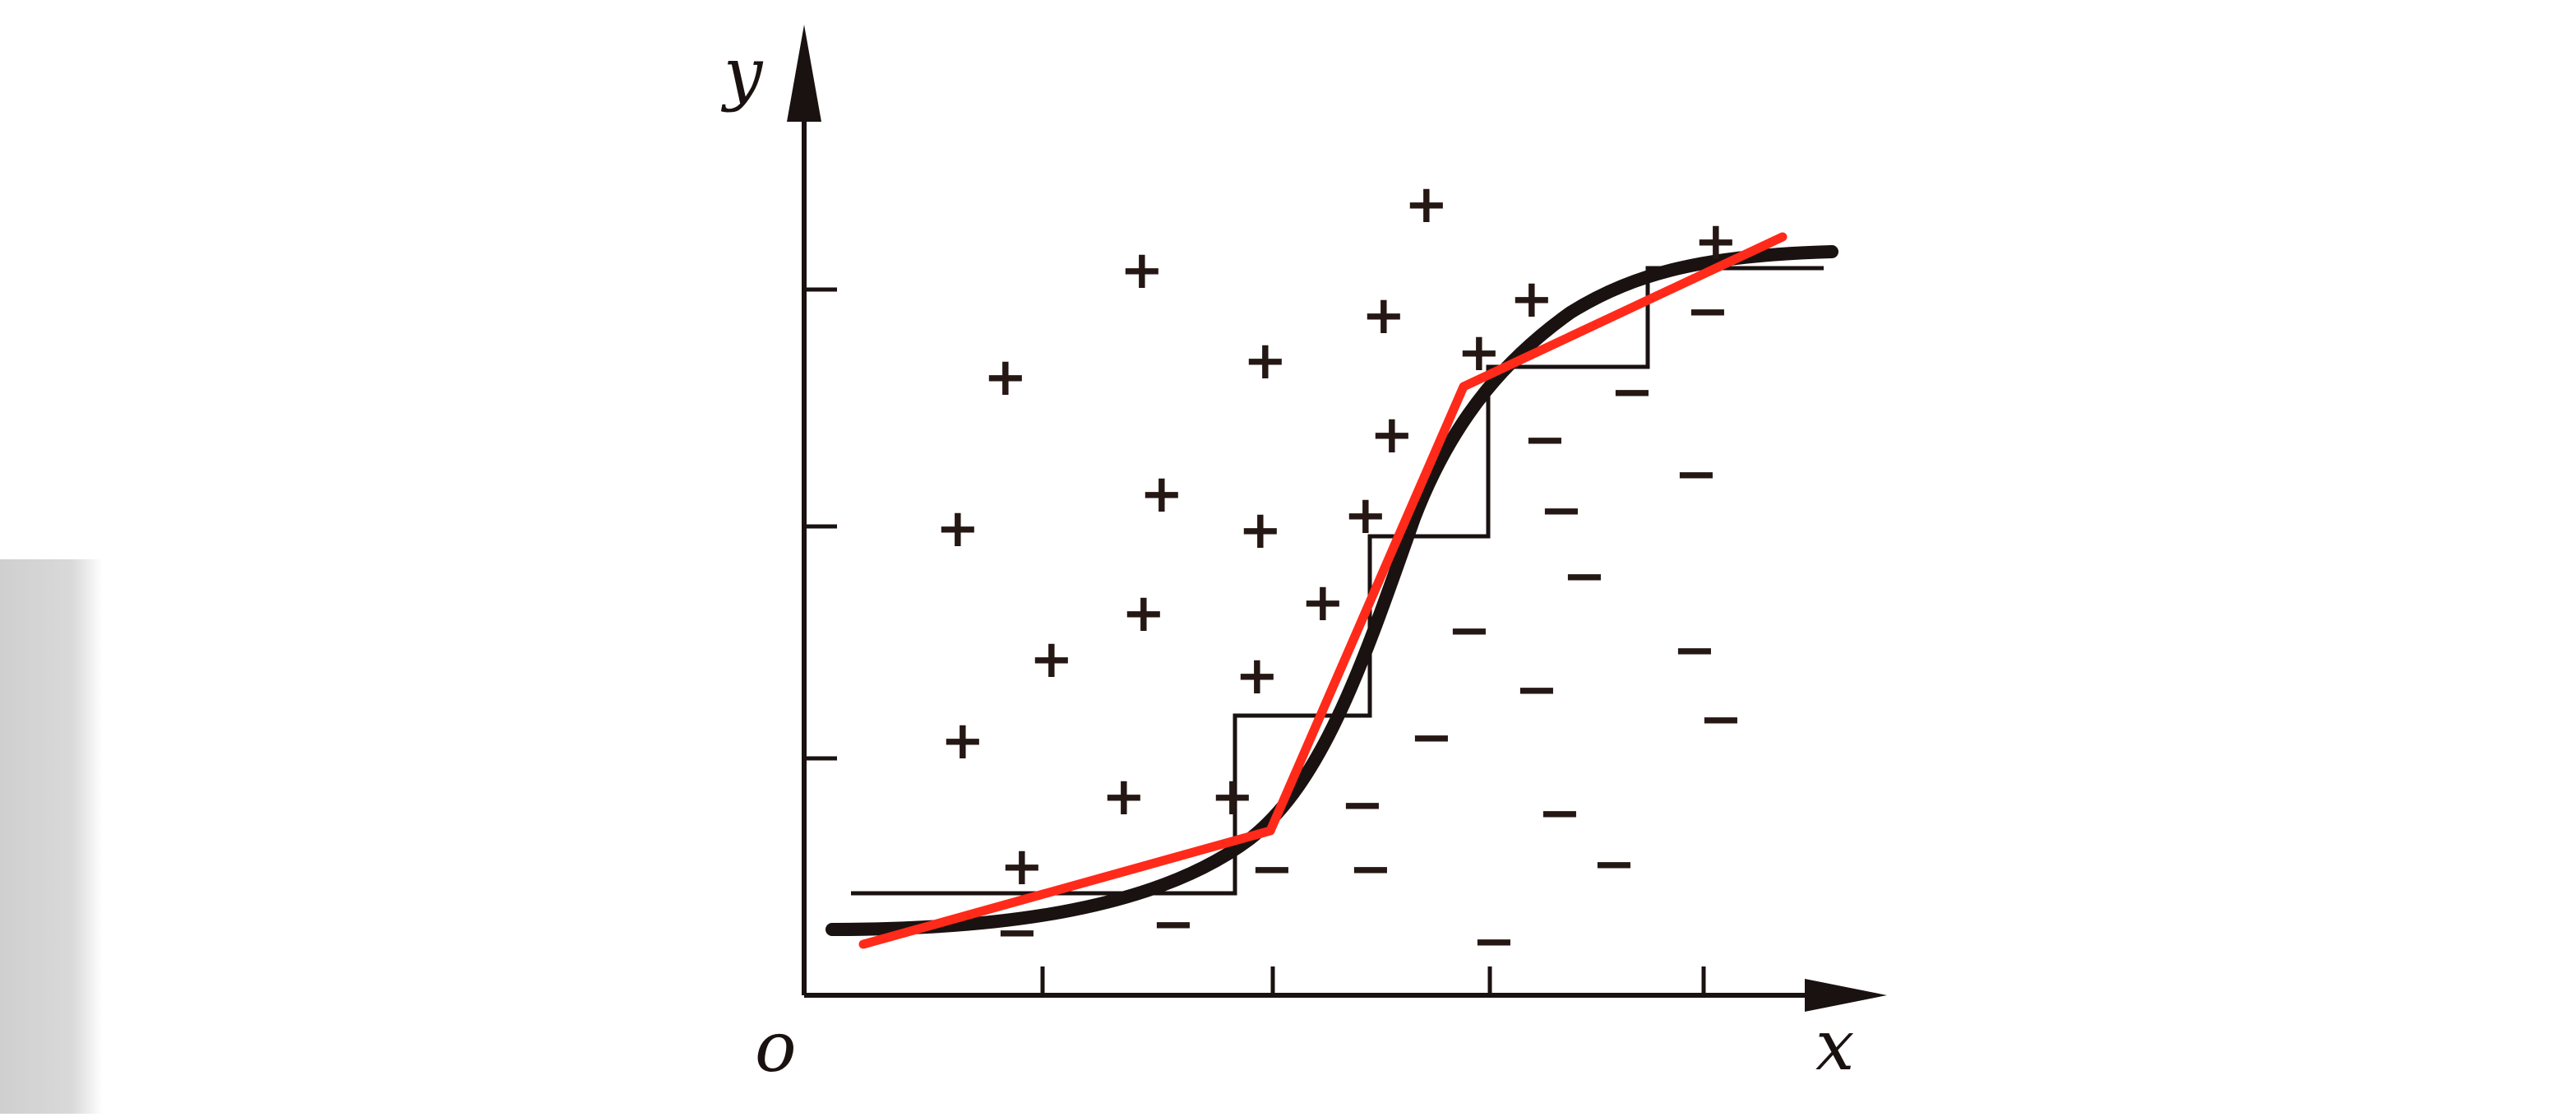 This screenshot has width=2576, height=1117. What do you see at coordinates (776, 1047) in the screenshot?
I see `origin-label: o` at bounding box center [776, 1047].